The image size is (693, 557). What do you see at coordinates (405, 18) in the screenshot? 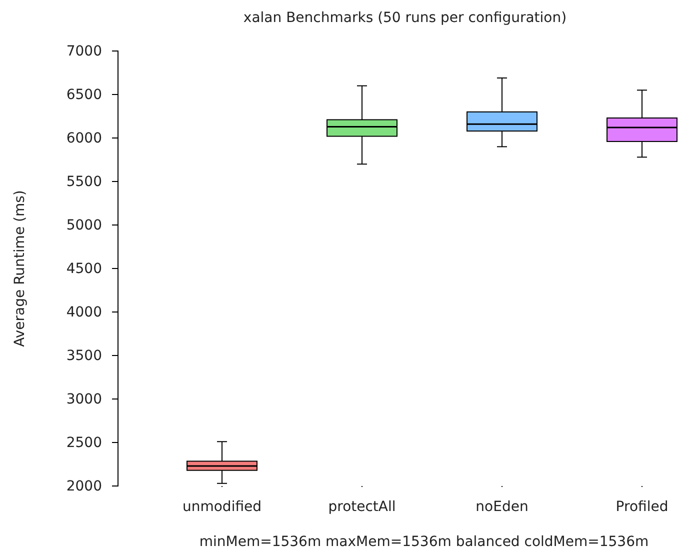
I see `chart-title: xalan Benchmarks (50 runs per configuration)` at bounding box center [405, 18].